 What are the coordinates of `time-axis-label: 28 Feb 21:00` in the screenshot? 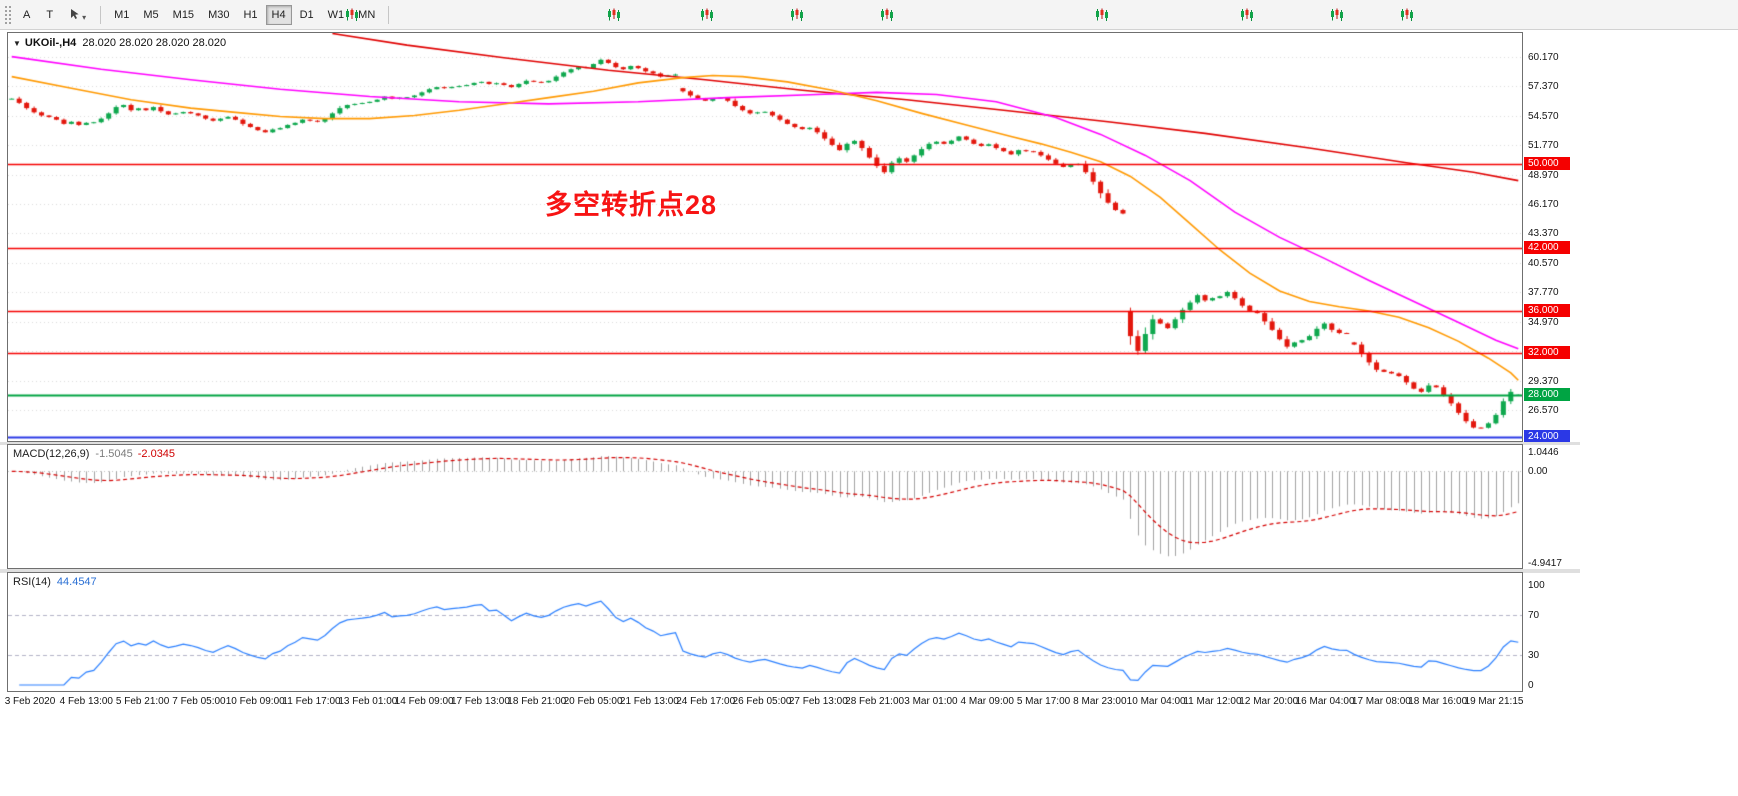 It's located at (875, 701).